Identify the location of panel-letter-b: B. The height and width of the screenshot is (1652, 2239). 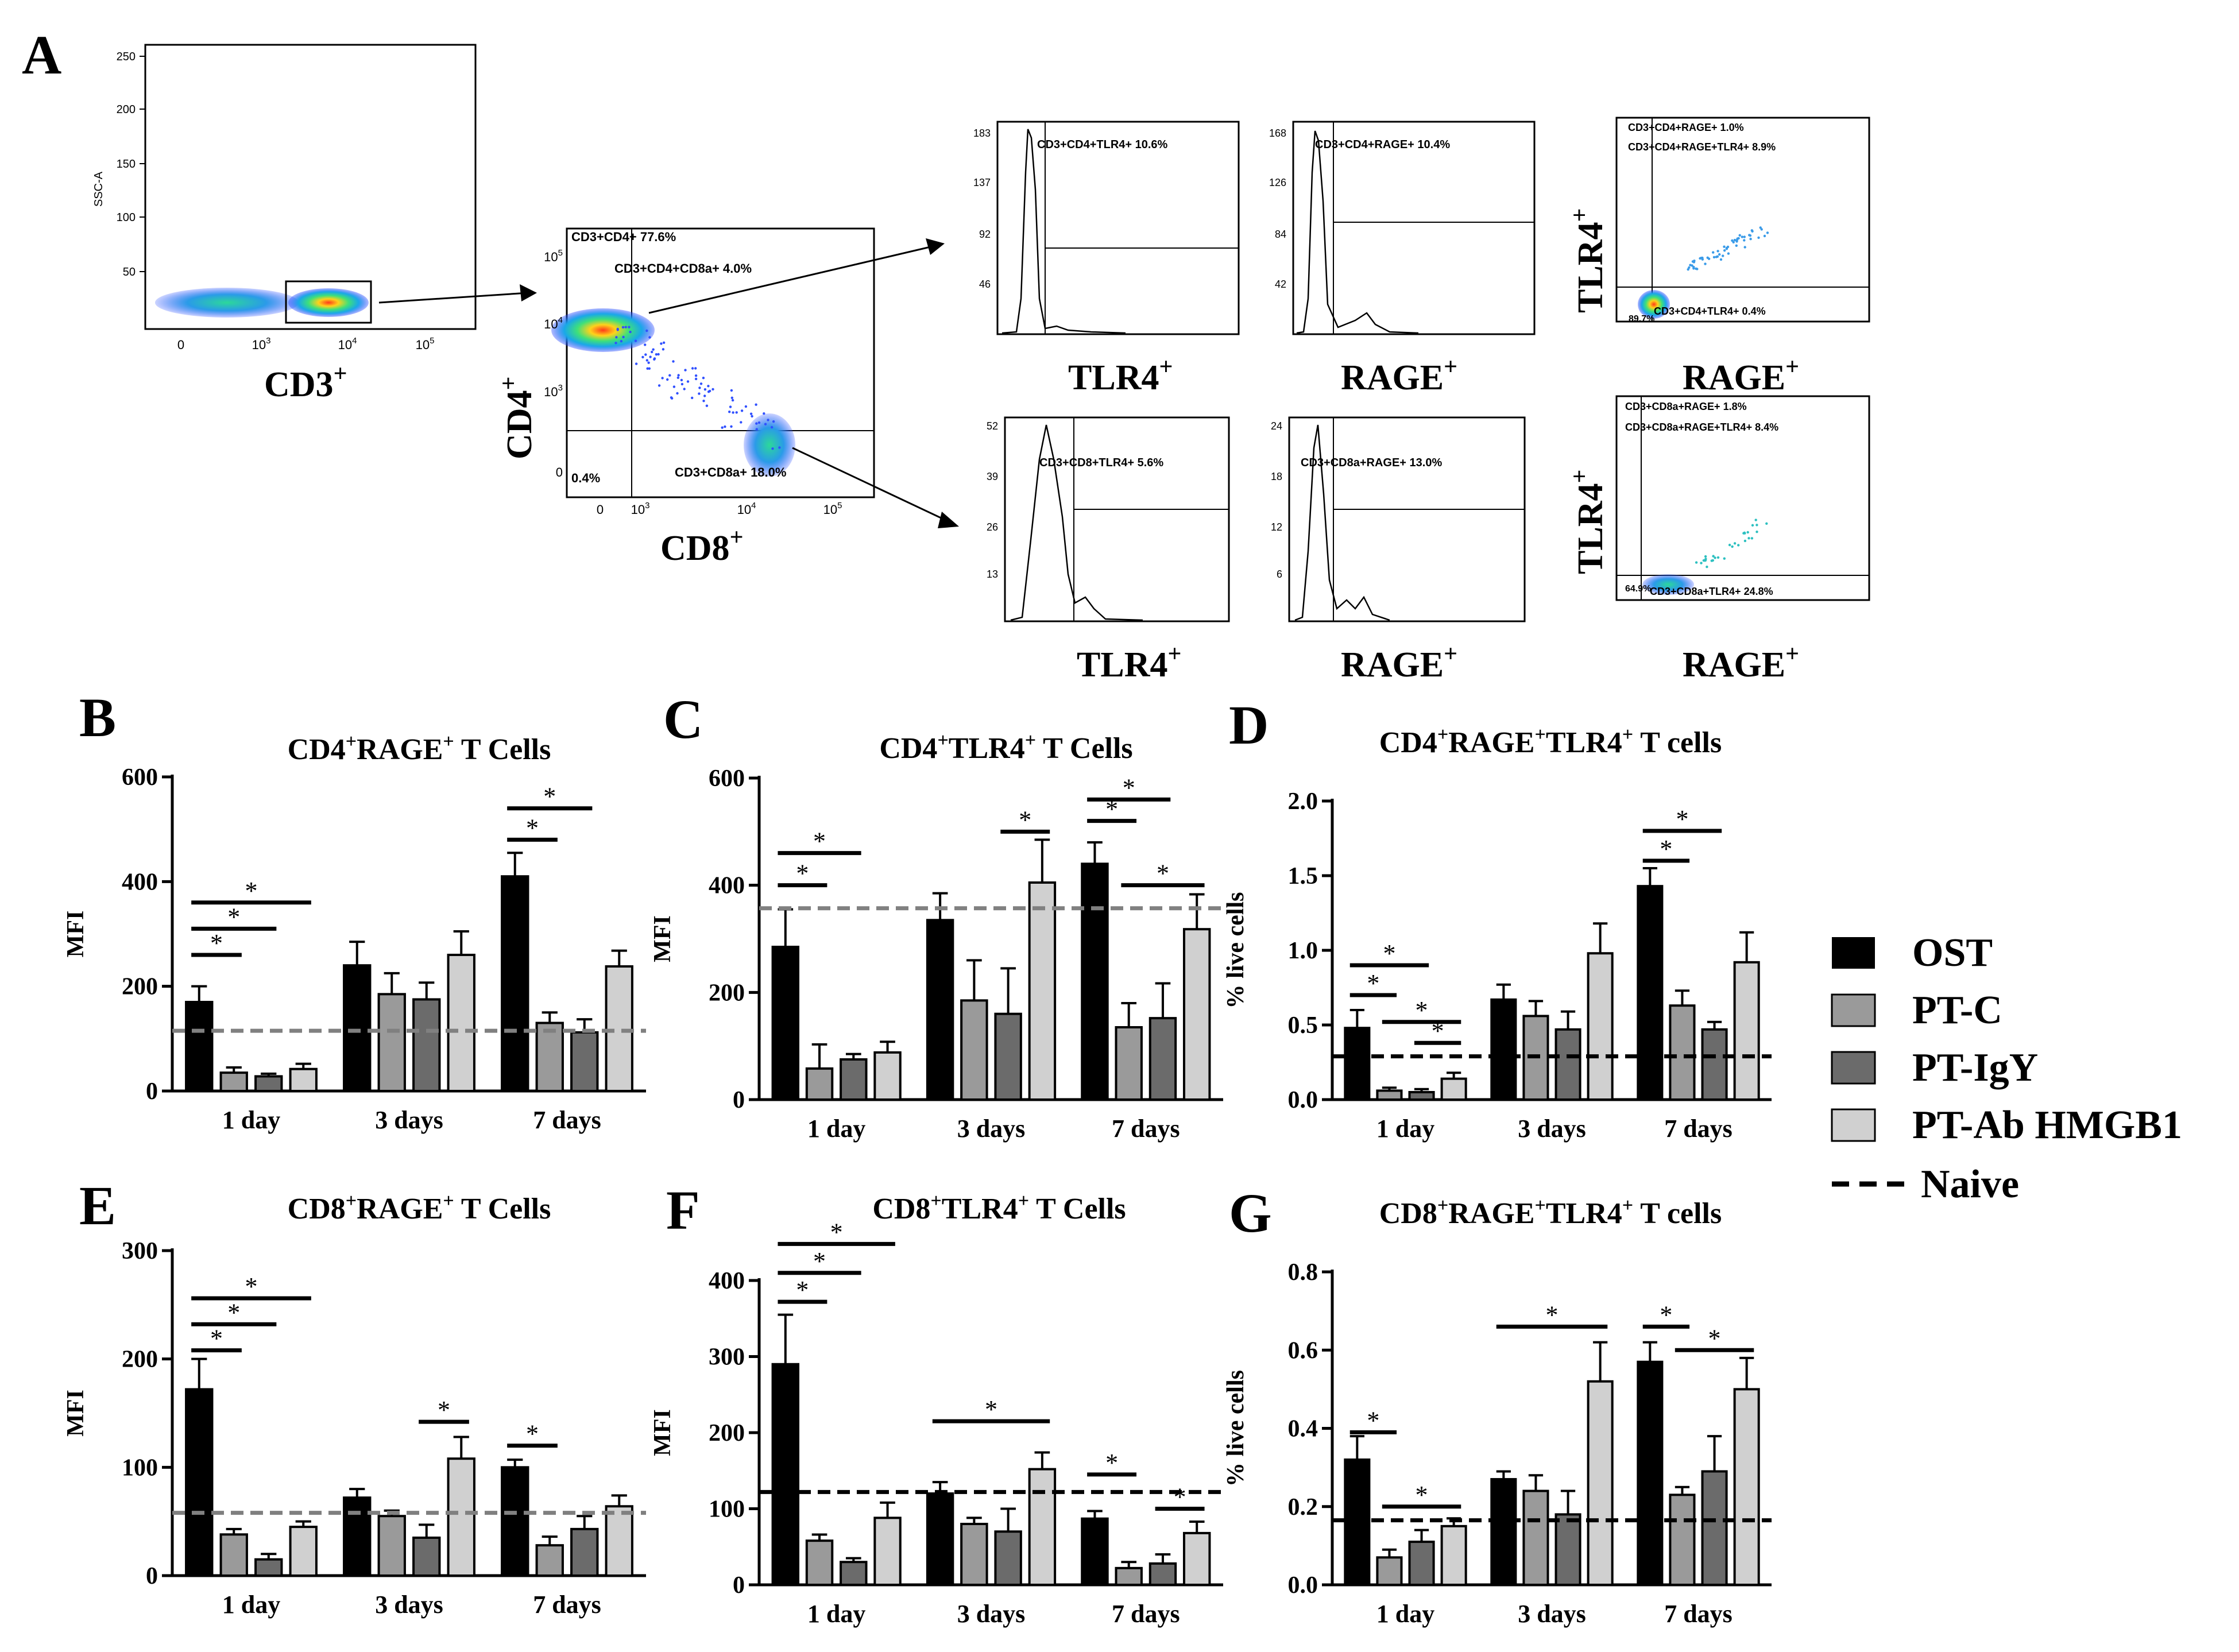
(97, 717).